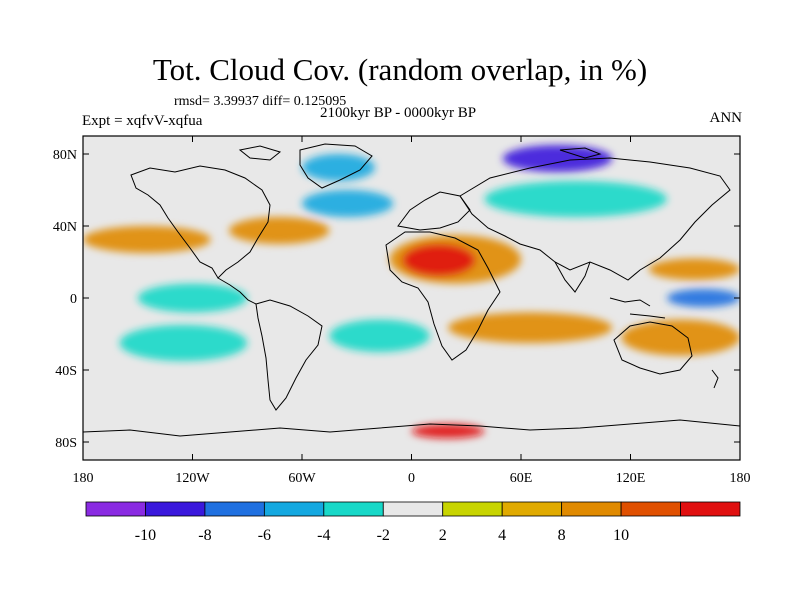  I want to click on colorbar-label: -6, so click(264, 535).